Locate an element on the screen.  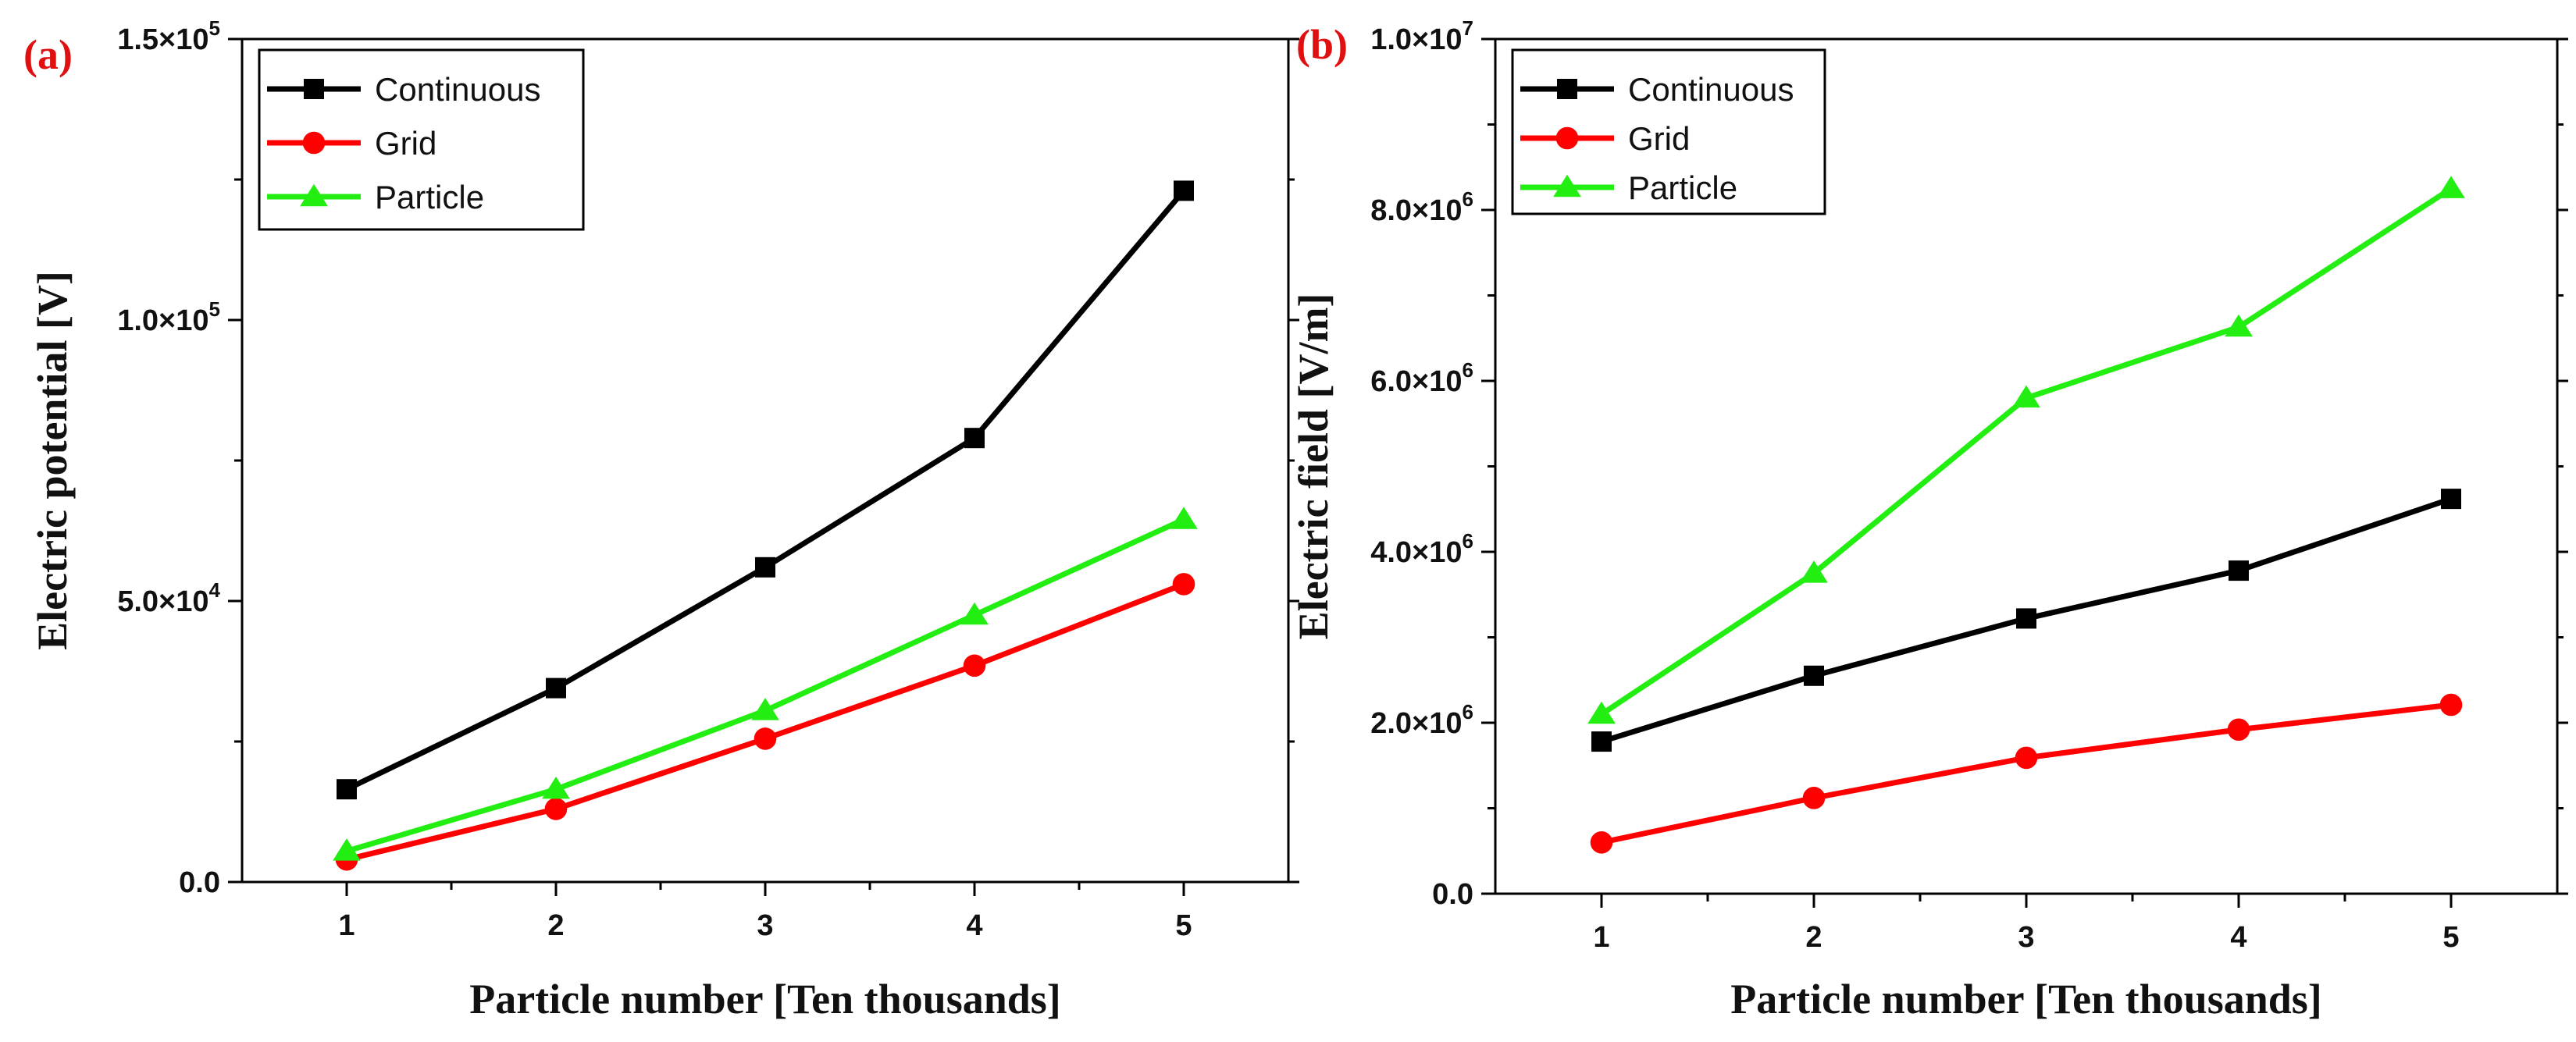
y-tick-label: 2.0×10⁶ is located at coordinates (1422, 720).